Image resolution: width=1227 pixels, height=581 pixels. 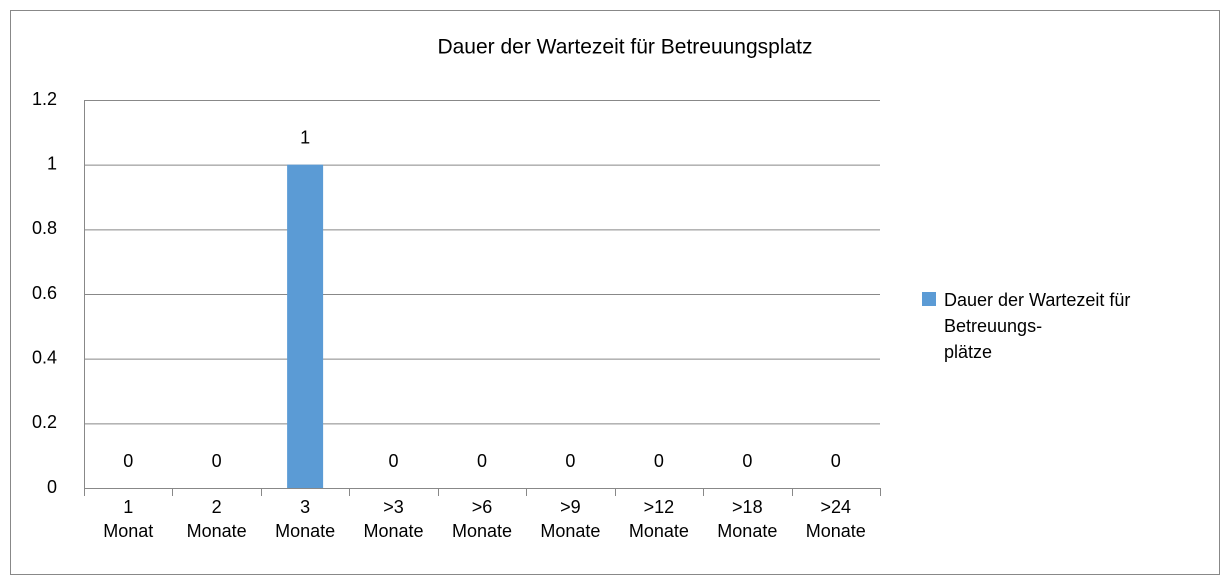 I want to click on y-tick-label: 1, so click(x=52, y=163).